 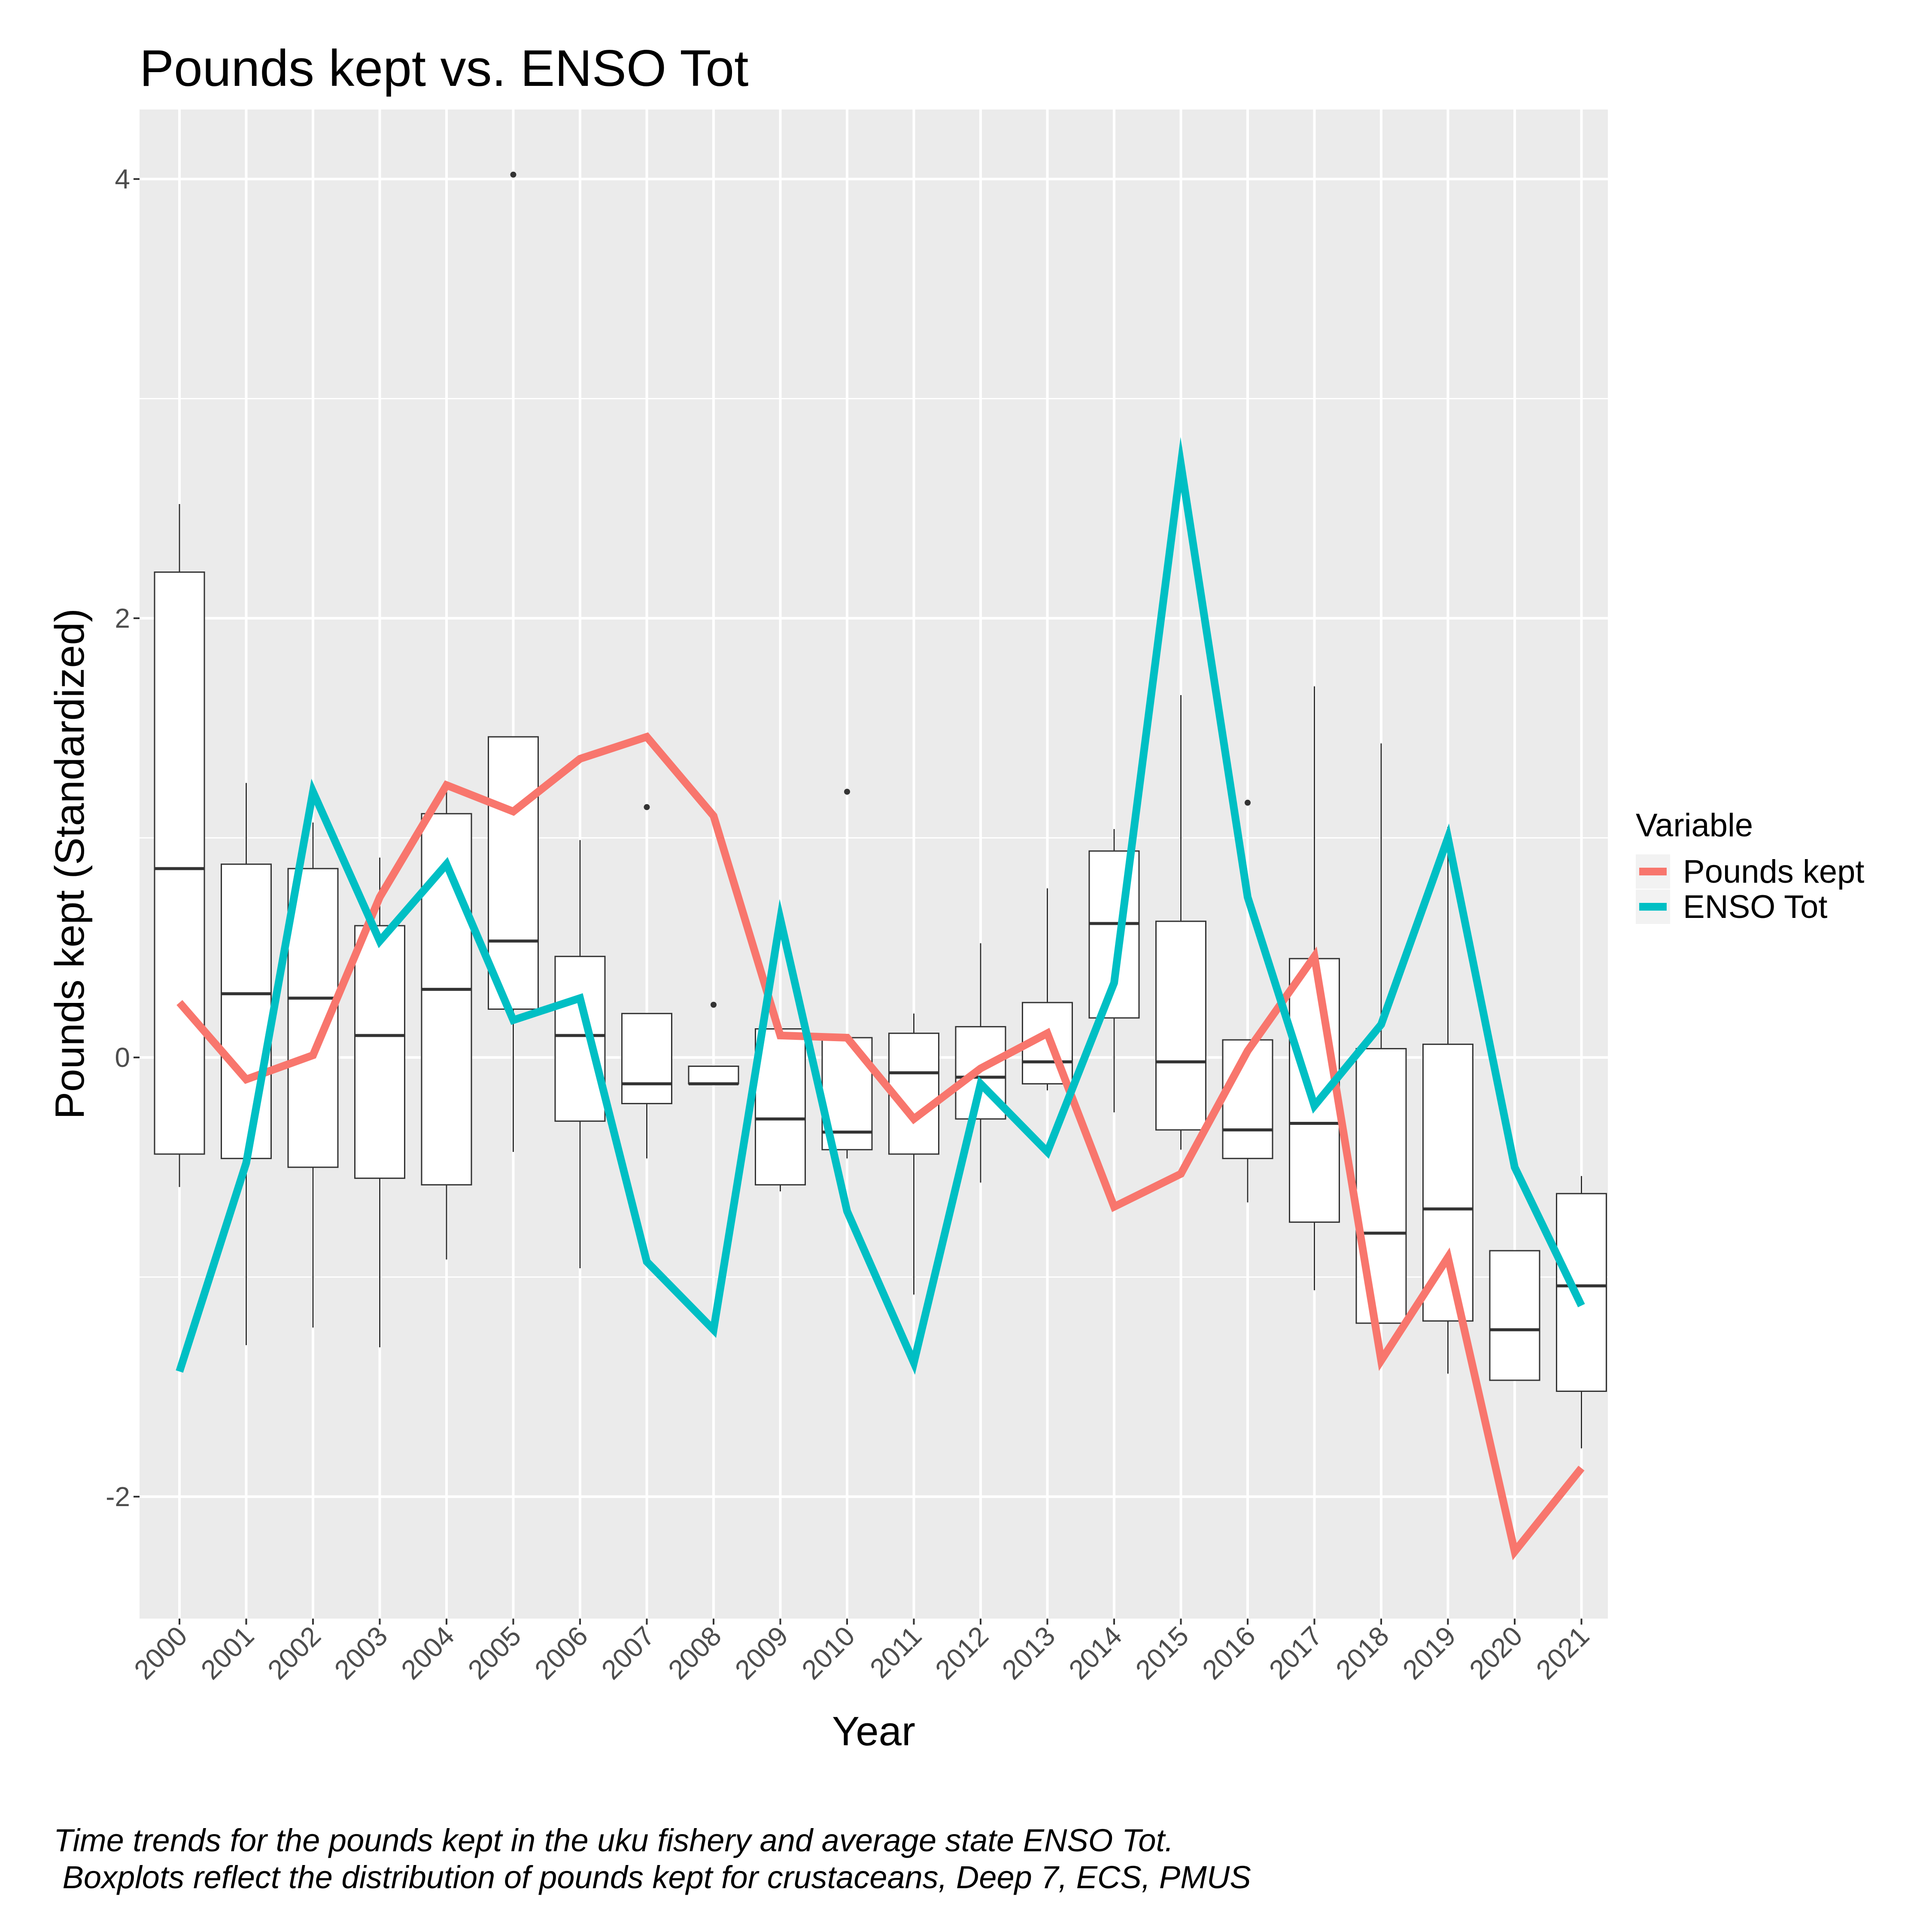 I want to click on boxplot-2000, so click(x=180, y=845).